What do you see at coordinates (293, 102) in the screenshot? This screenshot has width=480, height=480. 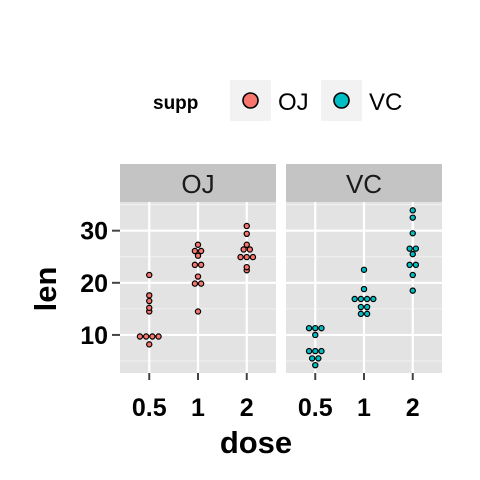 I see `legend-label: OJ` at bounding box center [293, 102].